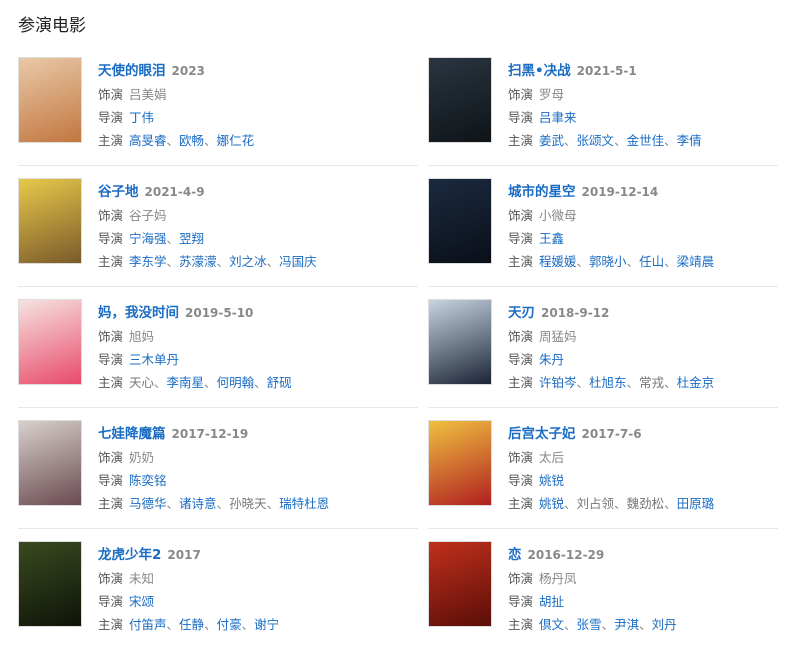 This screenshot has width=788, height=662. Describe the element at coordinates (608, 117) in the screenshot. I see `movie-item: 扫黑•决战 2021-5-1 饰演 罗母 导演 吕聿来 主演 姜武、张颂文、金世佳、李倩` at that location.